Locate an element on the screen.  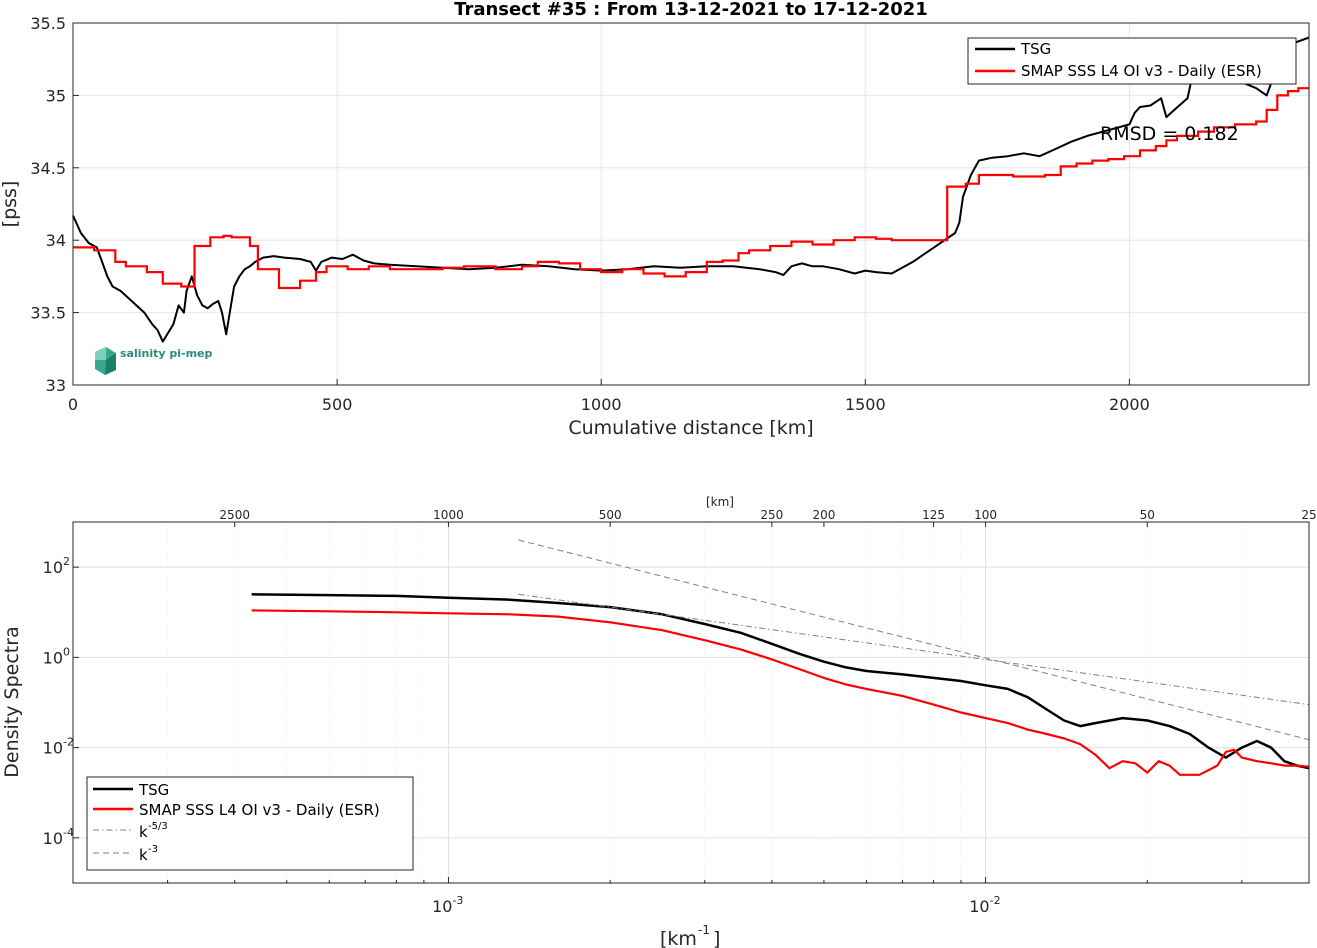
legend-label-tsg: TSG is located at coordinates (1035, 49).